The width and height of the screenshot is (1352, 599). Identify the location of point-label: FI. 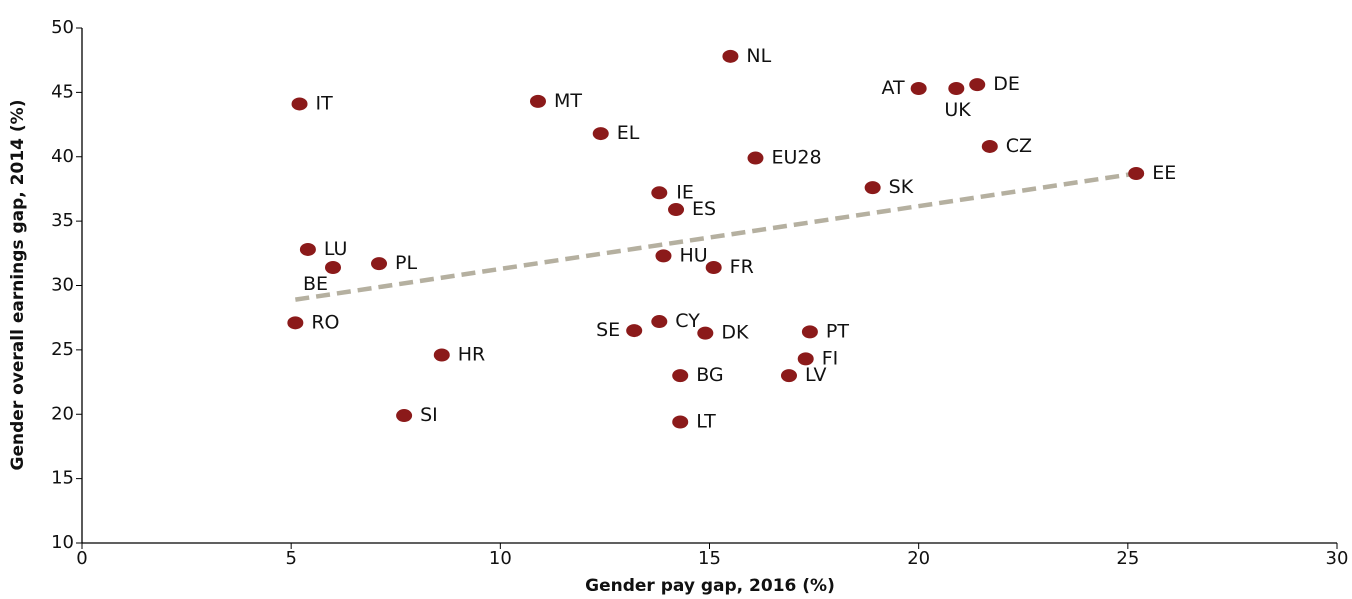
(830, 358).